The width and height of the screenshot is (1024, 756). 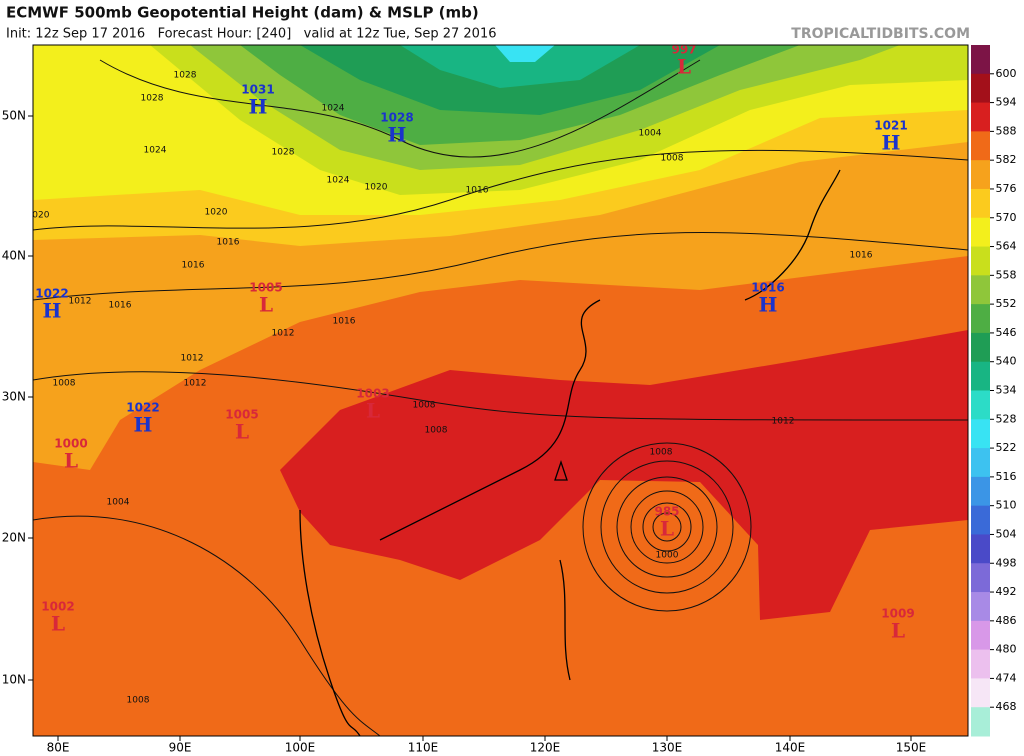 I want to click on lat-label: 50N, so click(x=14, y=116).